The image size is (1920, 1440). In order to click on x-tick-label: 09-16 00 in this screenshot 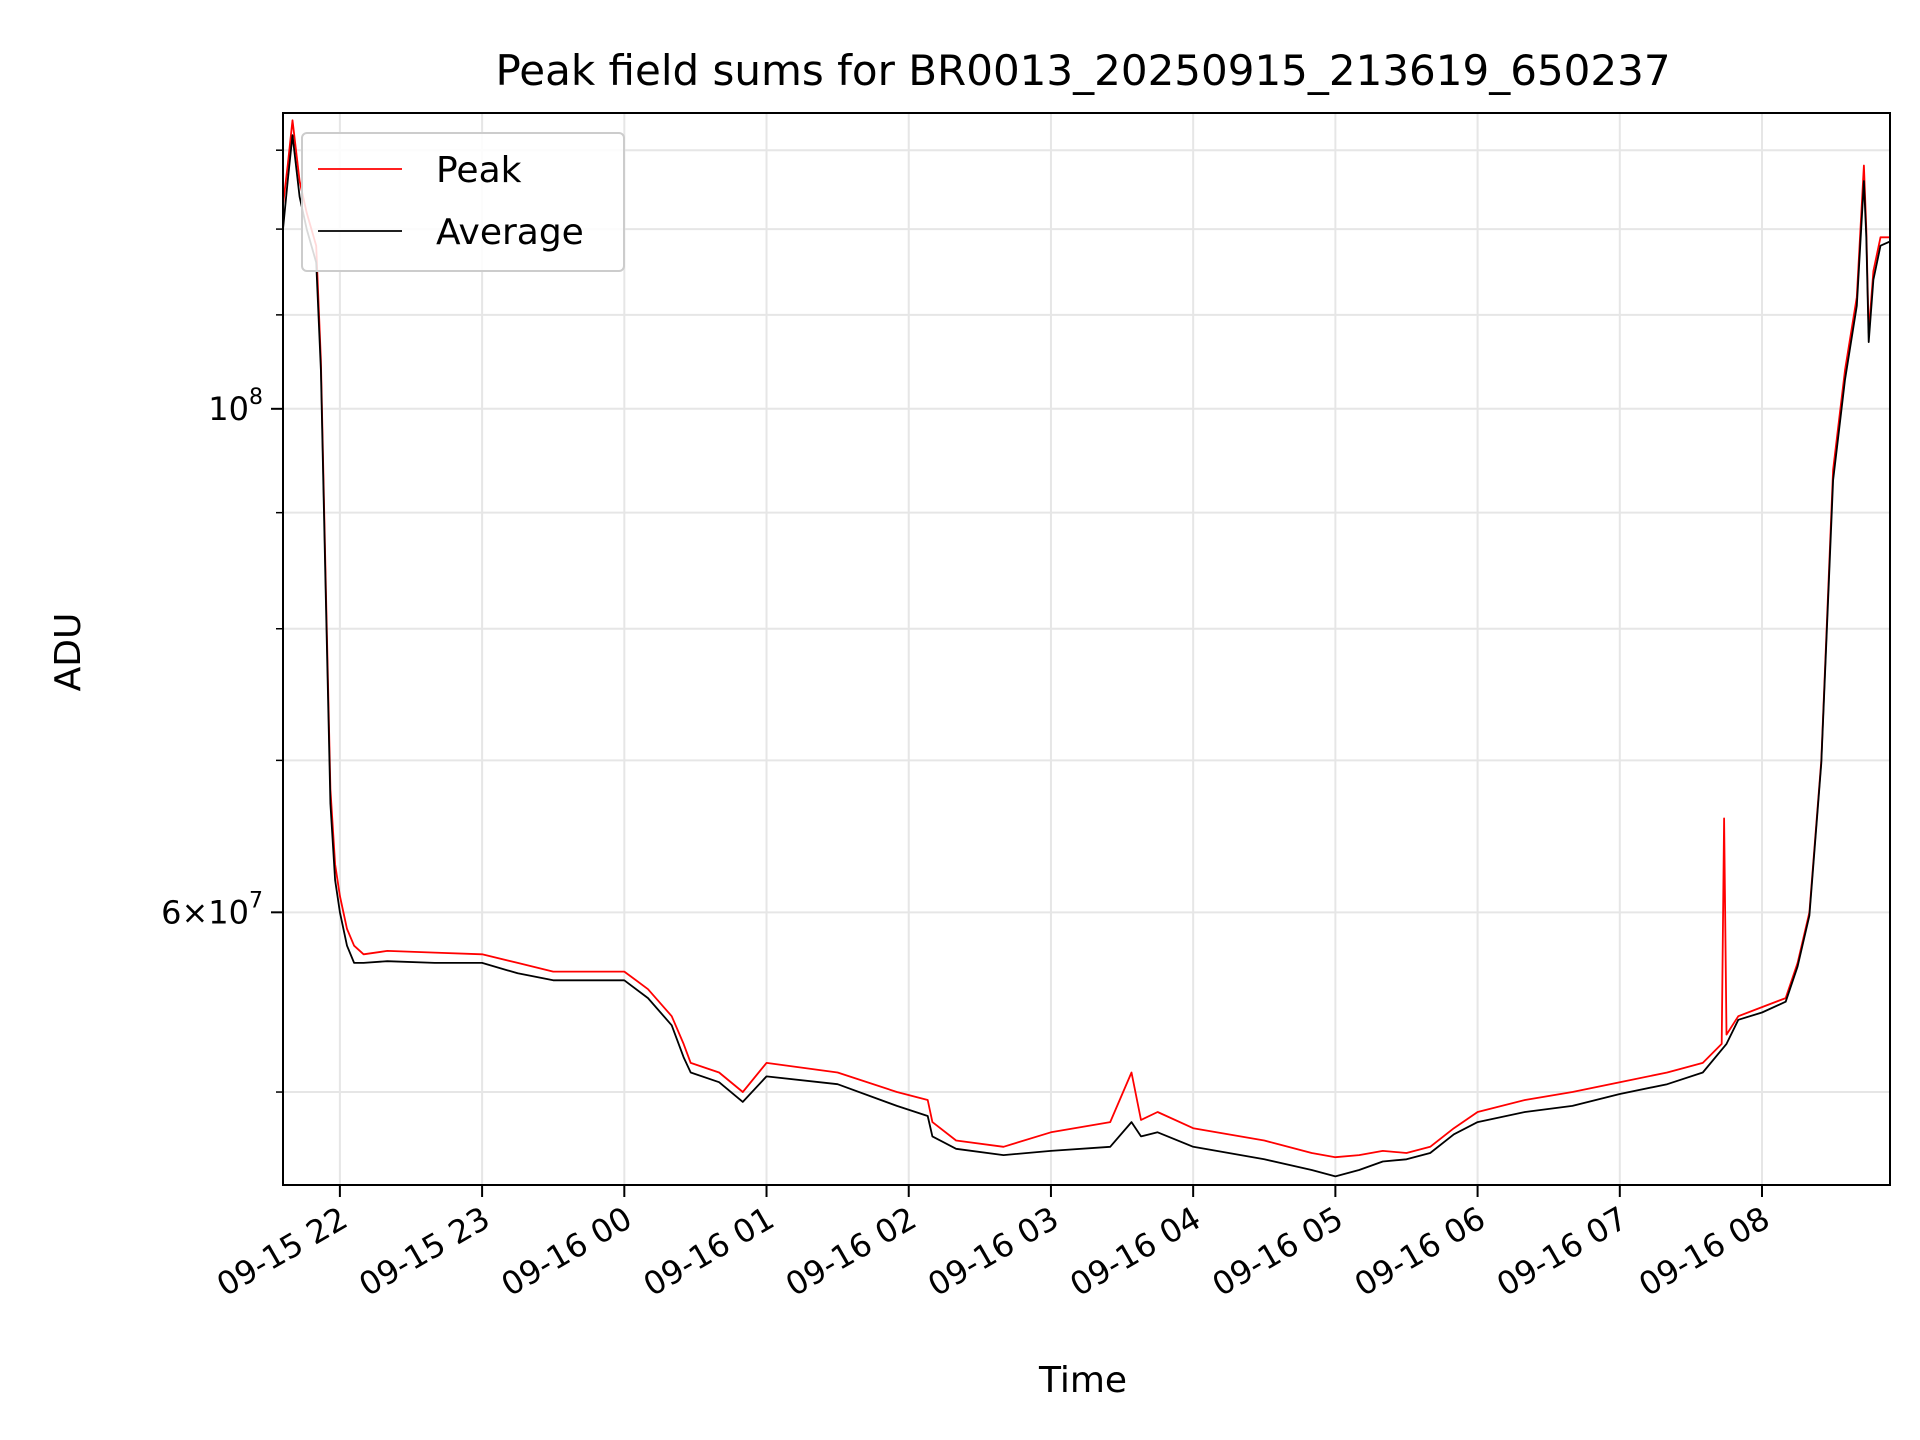, I will do `click(567, 1251)`.